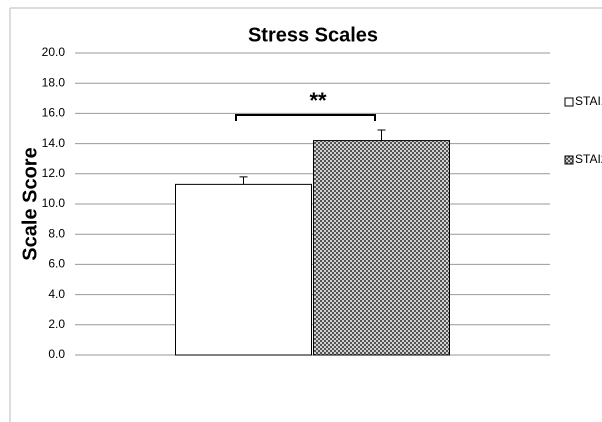  What do you see at coordinates (54, 203) in the screenshot?
I see `y-tick-label: 10.0` at bounding box center [54, 203].